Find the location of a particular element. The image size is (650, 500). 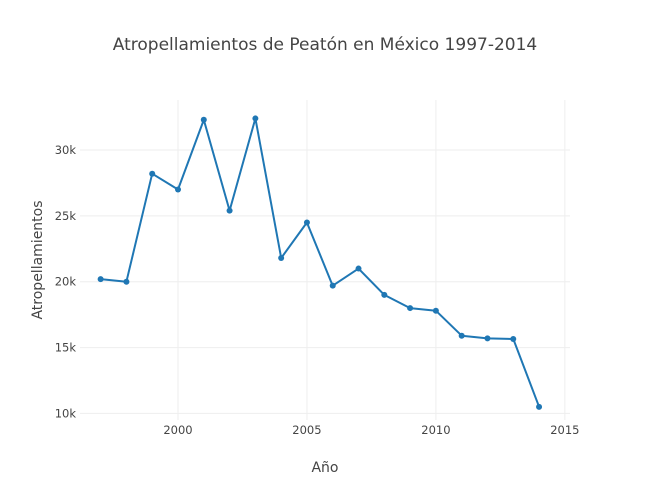

x-axis-label: Año is located at coordinates (324, 468).